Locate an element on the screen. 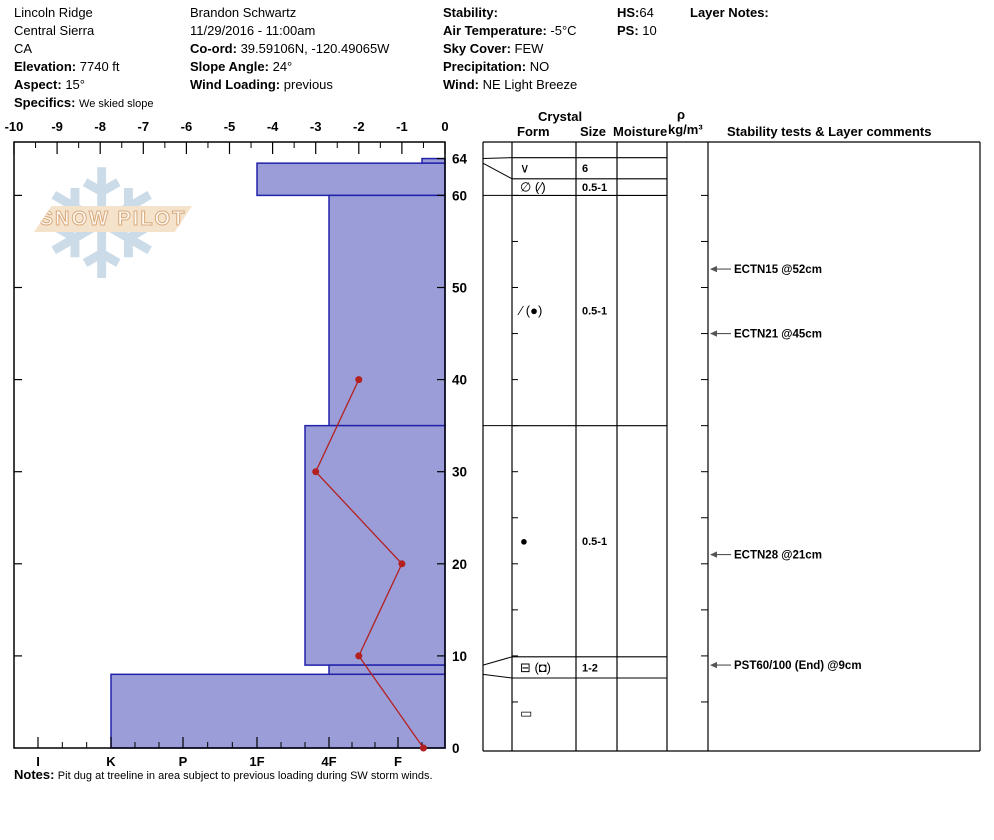  wind-loading-value: previous is located at coordinates (308, 84).